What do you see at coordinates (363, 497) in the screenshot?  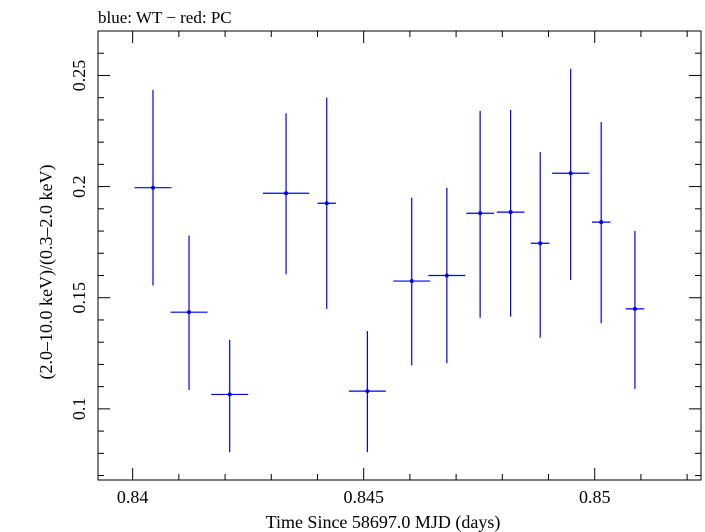 I see `x-tick-label: 0.845` at bounding box center [363, 497].